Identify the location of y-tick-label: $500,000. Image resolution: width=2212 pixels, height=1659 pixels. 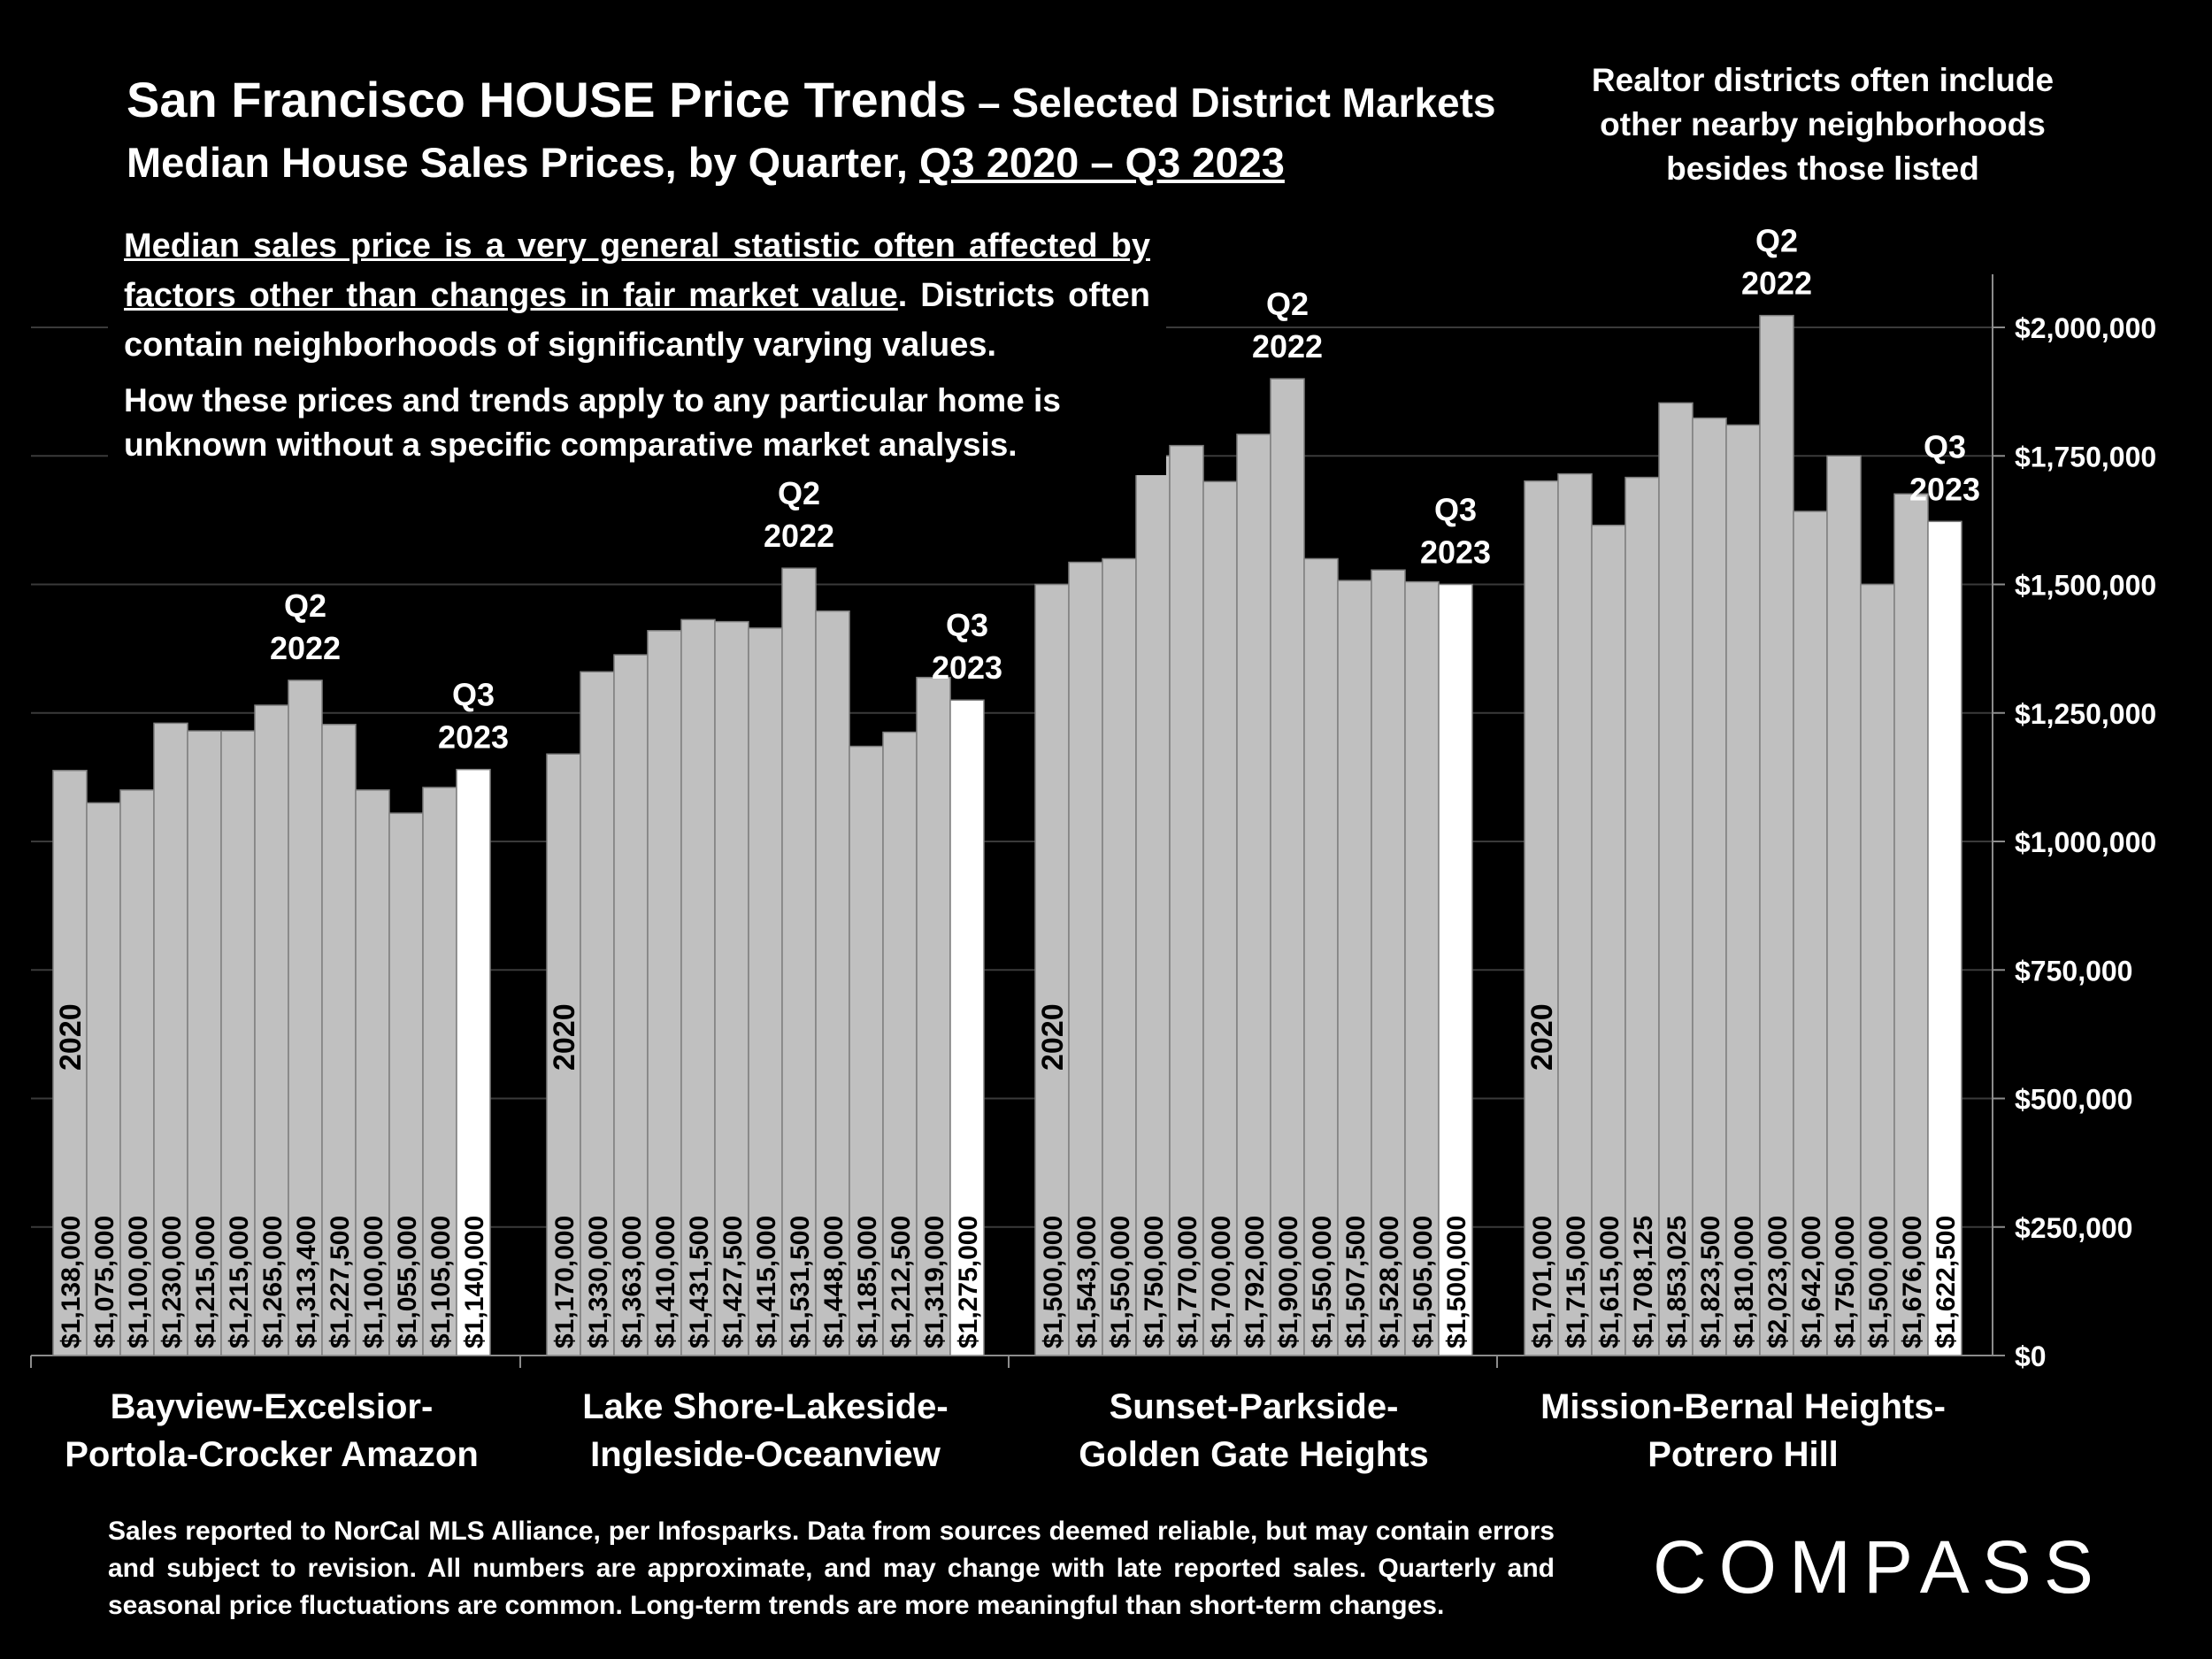
(2073, 1100).